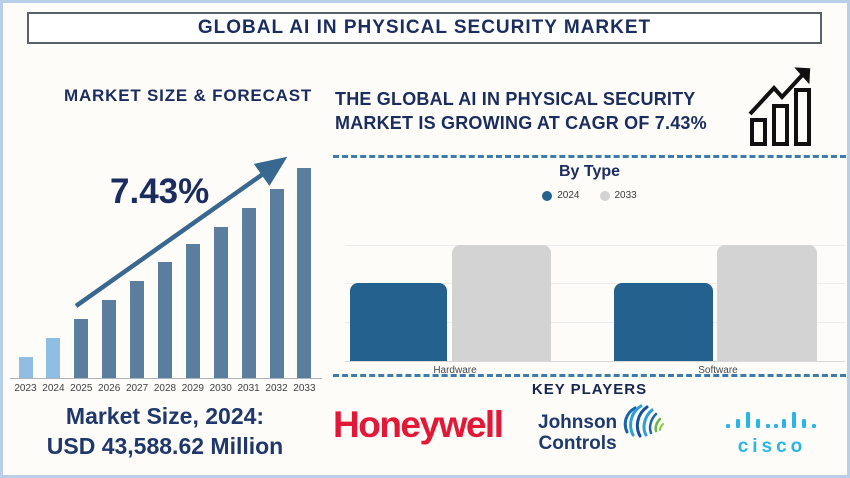  Describe the element at coordinates (165, 388) in the screenshot. I see `forecast-year-label: 2028` at that location.